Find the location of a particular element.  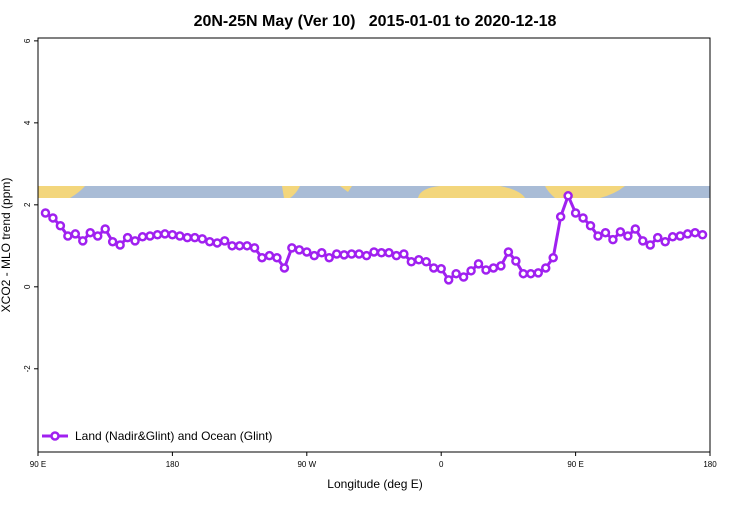

map-strip is located at coordinates (374, 192).